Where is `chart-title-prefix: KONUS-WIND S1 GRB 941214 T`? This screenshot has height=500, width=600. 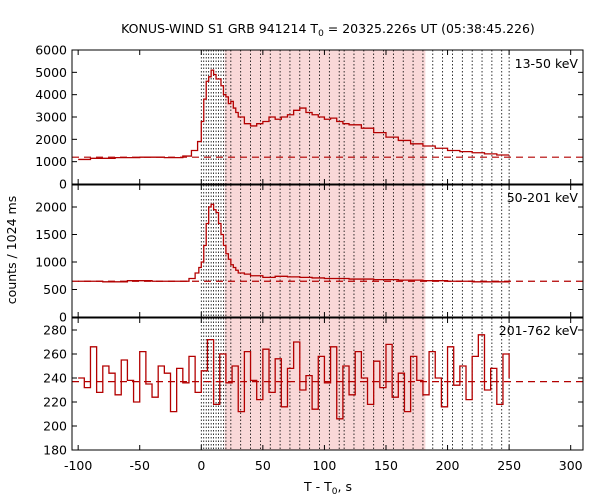
chart-title-prefix: KONUS-WIND S1 GRB 941214 T is located at coordinates (219, 28).